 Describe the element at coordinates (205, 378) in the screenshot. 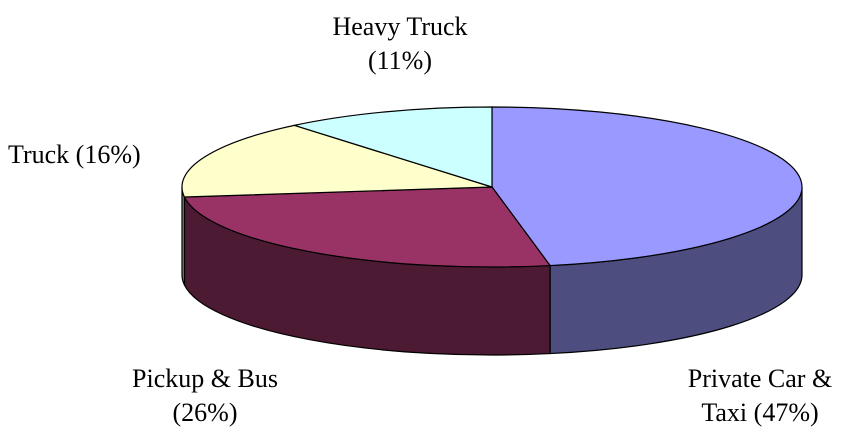

I see `category-label: Pickup & Bus` at that location.